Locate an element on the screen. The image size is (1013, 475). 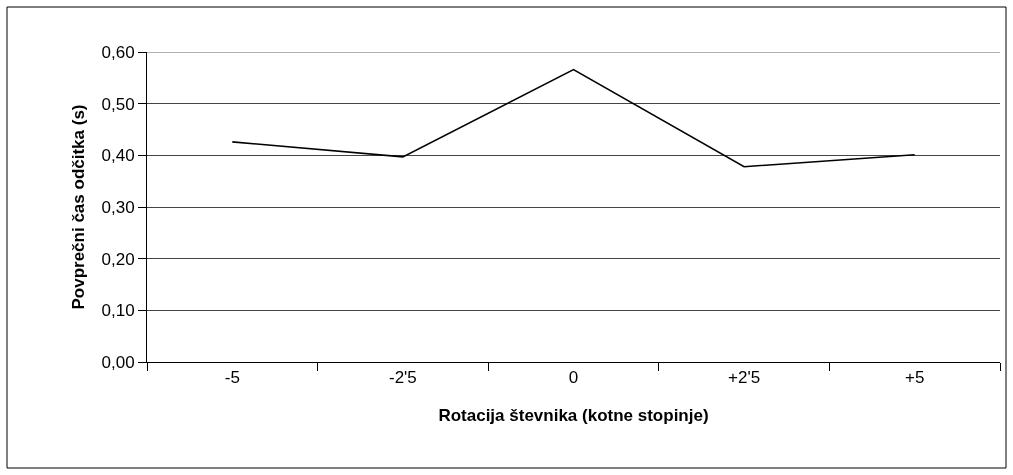
x-tick-label: 0 is located at coordinates (573, 378).